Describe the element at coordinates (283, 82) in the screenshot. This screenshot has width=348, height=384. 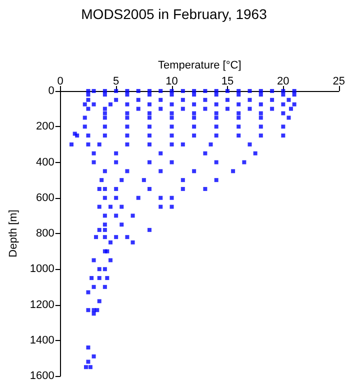
I see `x-tick-label: 20` at that location.